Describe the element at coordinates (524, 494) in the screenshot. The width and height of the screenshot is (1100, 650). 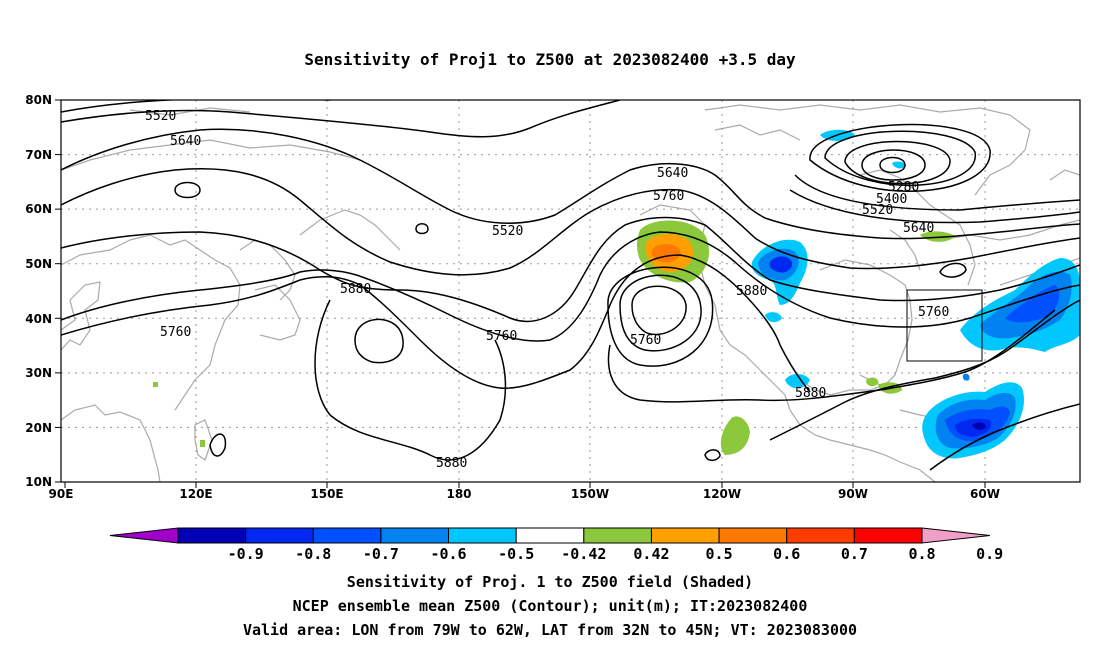
I see `lon-labels: 90E 120E 150E 180 150W 120W 90W 60W` at that location.